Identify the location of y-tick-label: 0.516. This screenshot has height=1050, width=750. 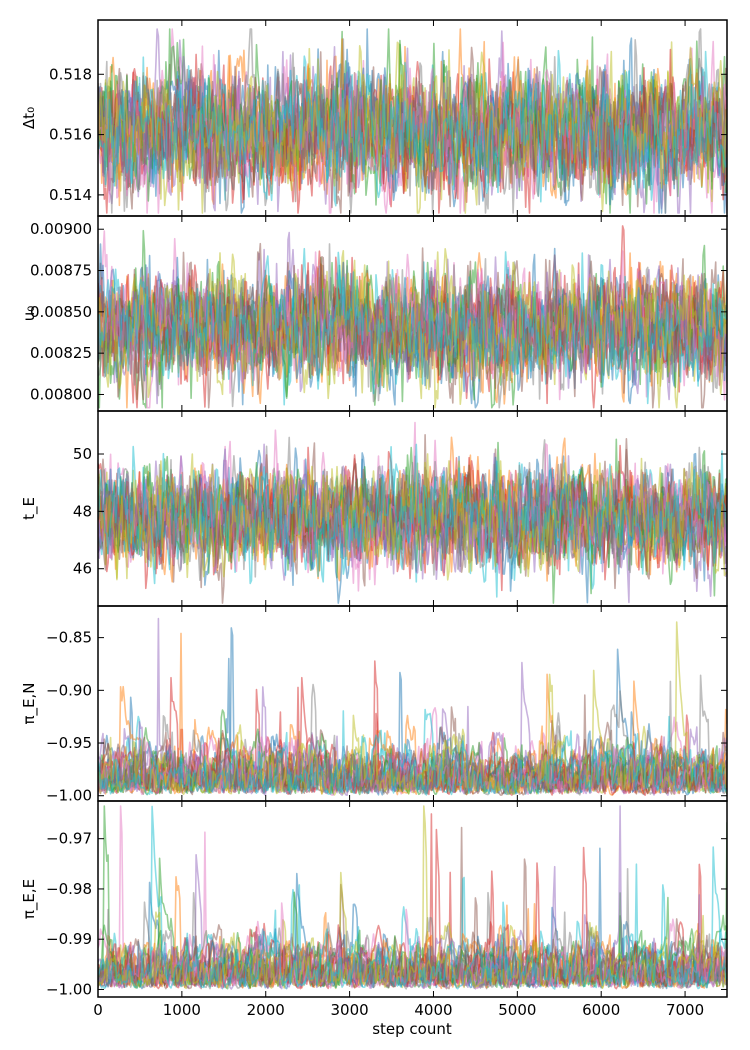
(70, 135).